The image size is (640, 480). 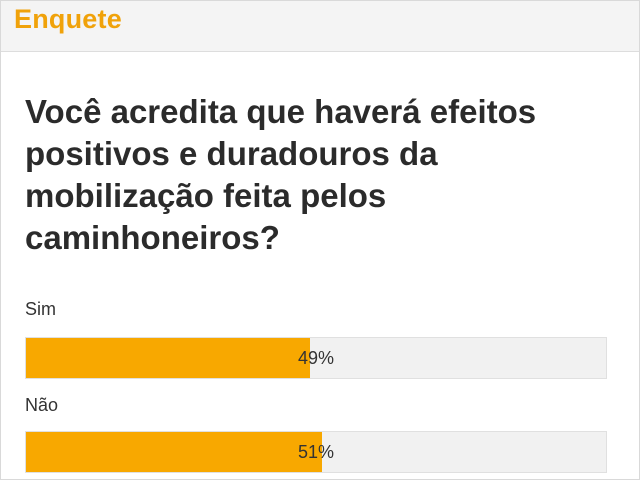 What do you see at coordinates (40, 309) in the screenshot?
I see `option-label-sim: Sim` at bounding box center [40, 309].